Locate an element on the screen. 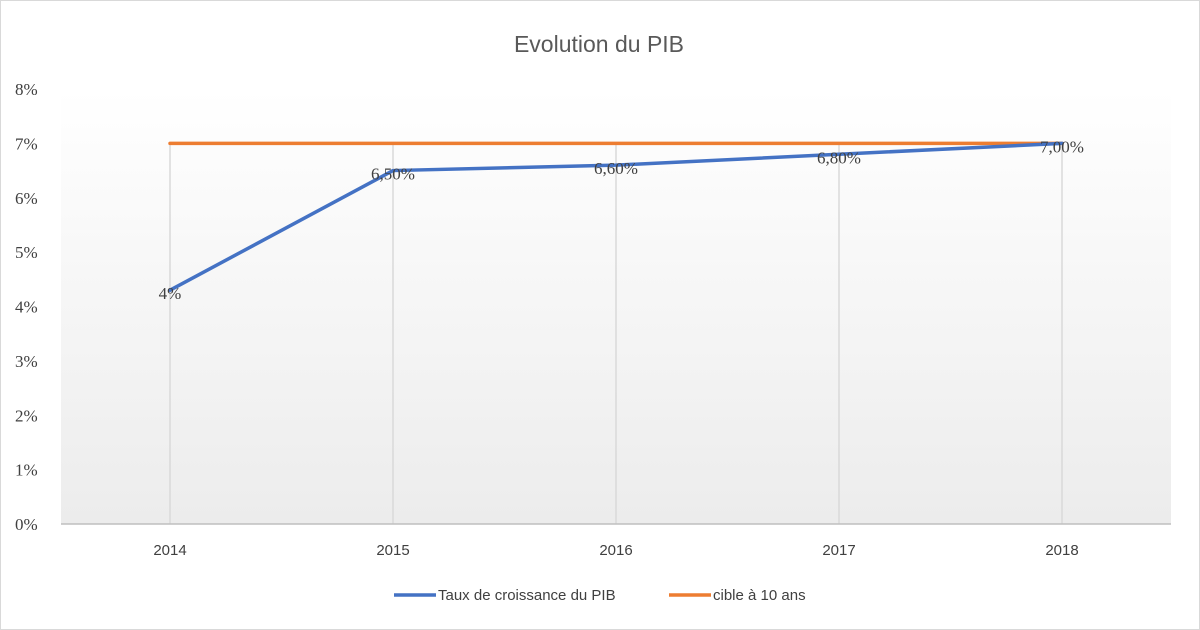 This screenshot has height=630, width=1200. x-tick-label: 2015 is located at coordinates (392, 550).